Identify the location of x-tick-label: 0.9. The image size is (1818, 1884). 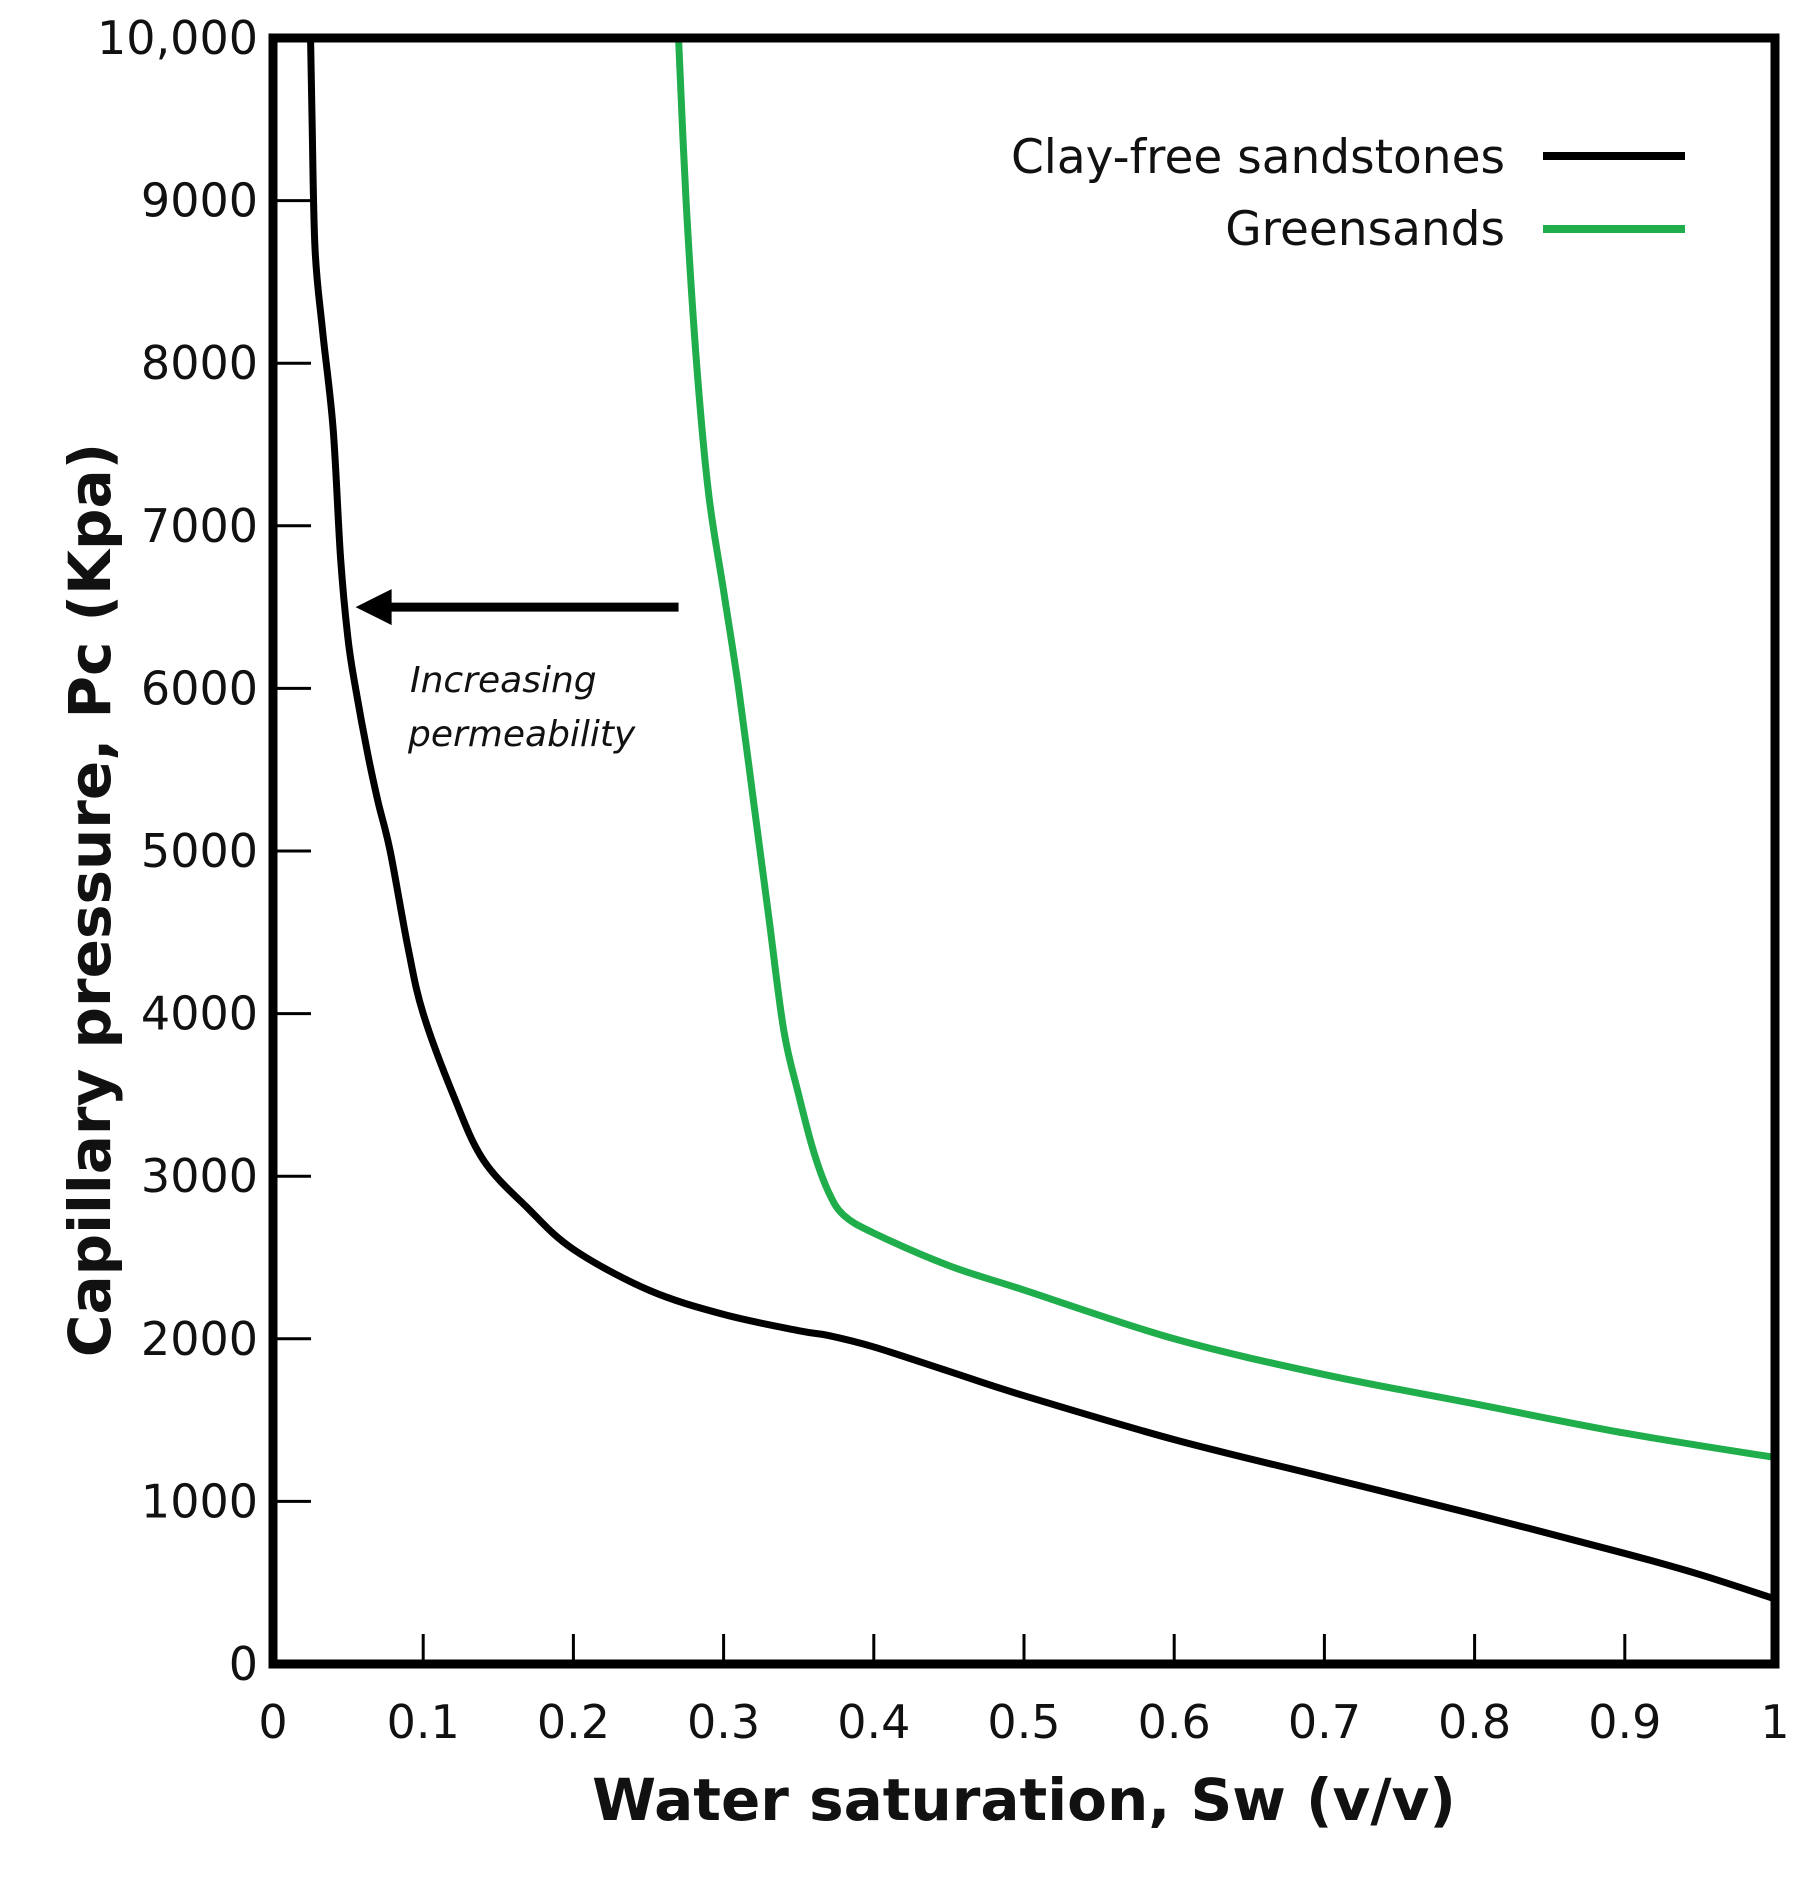
(1624, 1722).